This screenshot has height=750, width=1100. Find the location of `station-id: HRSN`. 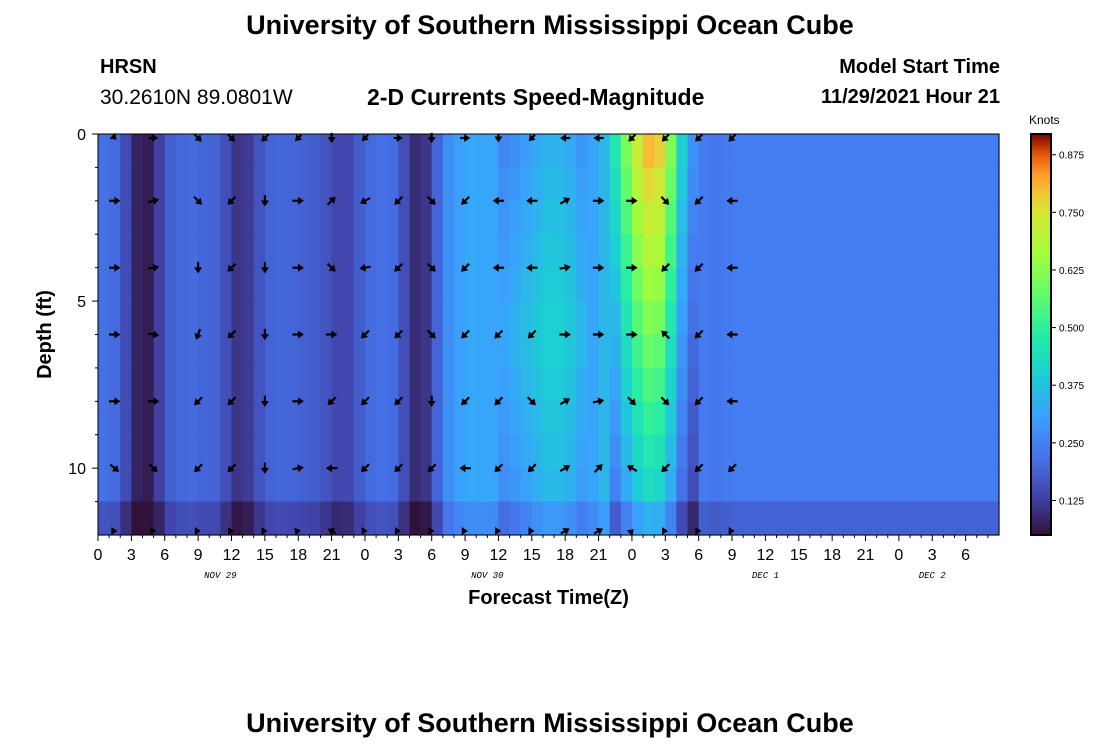

station-id: HRSN is located at coordinates (128, 67).